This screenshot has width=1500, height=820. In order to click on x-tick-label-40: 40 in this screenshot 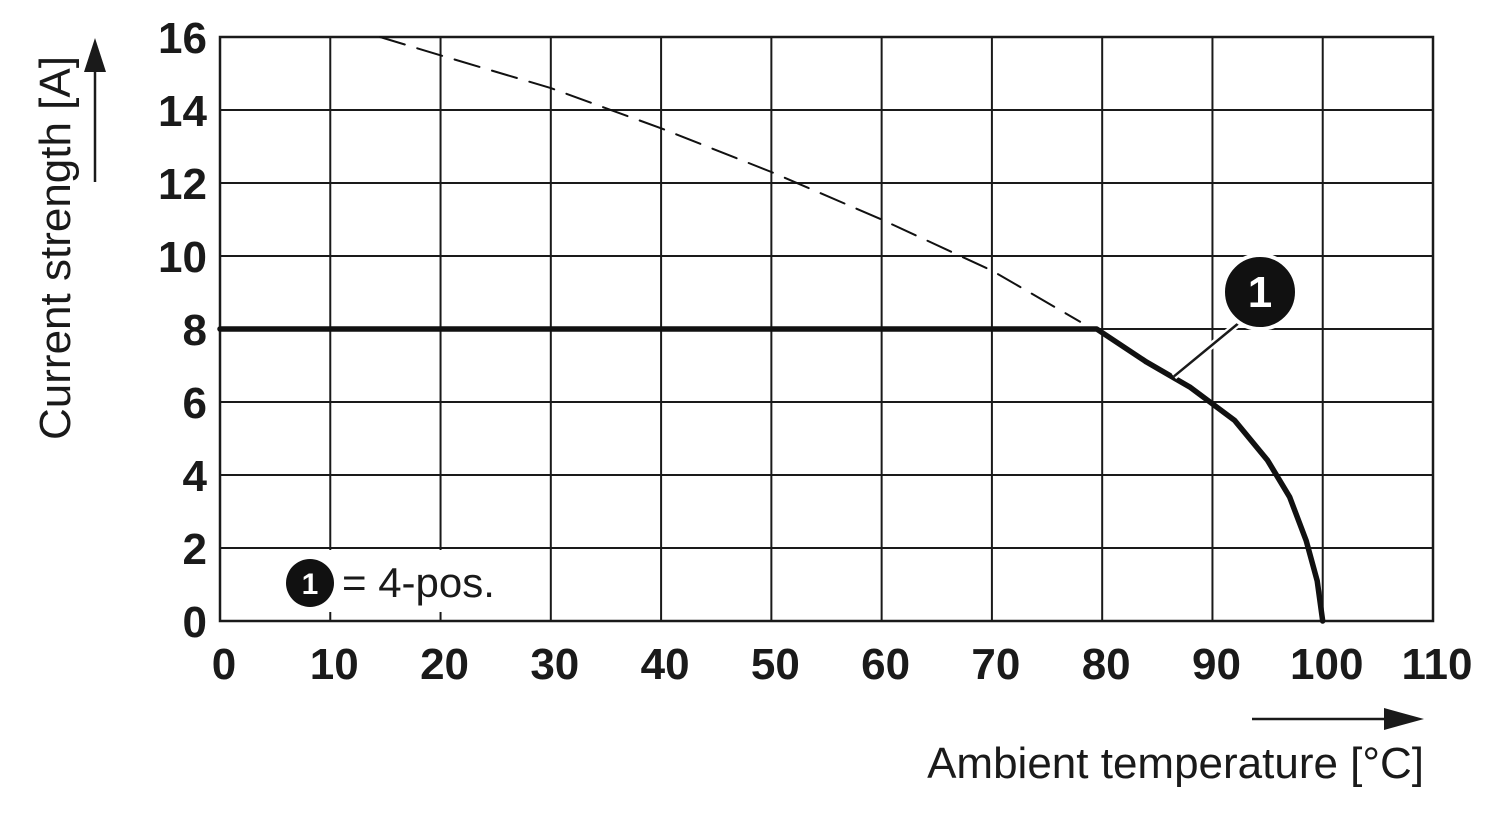, I will do `click(665, 664)`.